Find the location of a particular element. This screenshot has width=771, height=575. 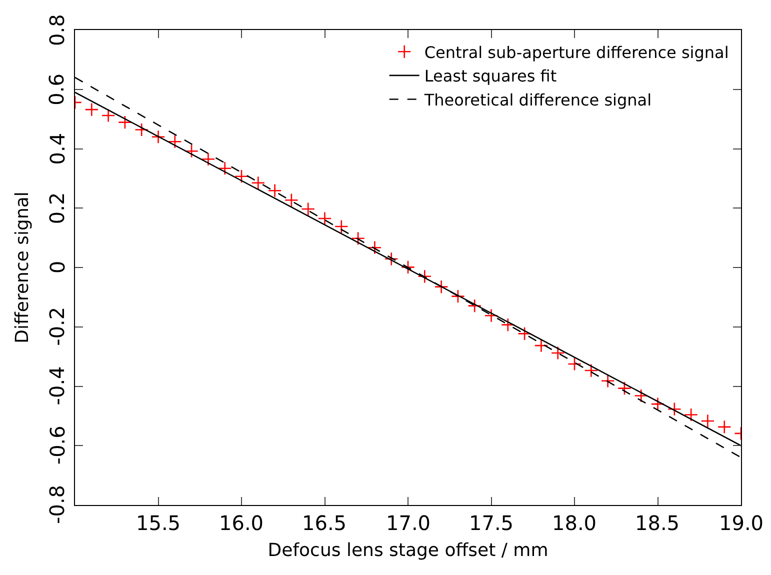

x-tick-label: 17.5 is located at coordinates (491, 523).